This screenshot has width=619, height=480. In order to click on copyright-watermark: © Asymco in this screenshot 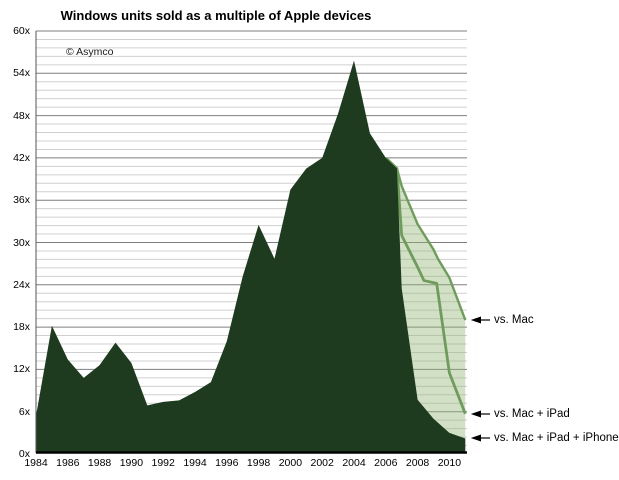, I will do `click(90, 52)`.